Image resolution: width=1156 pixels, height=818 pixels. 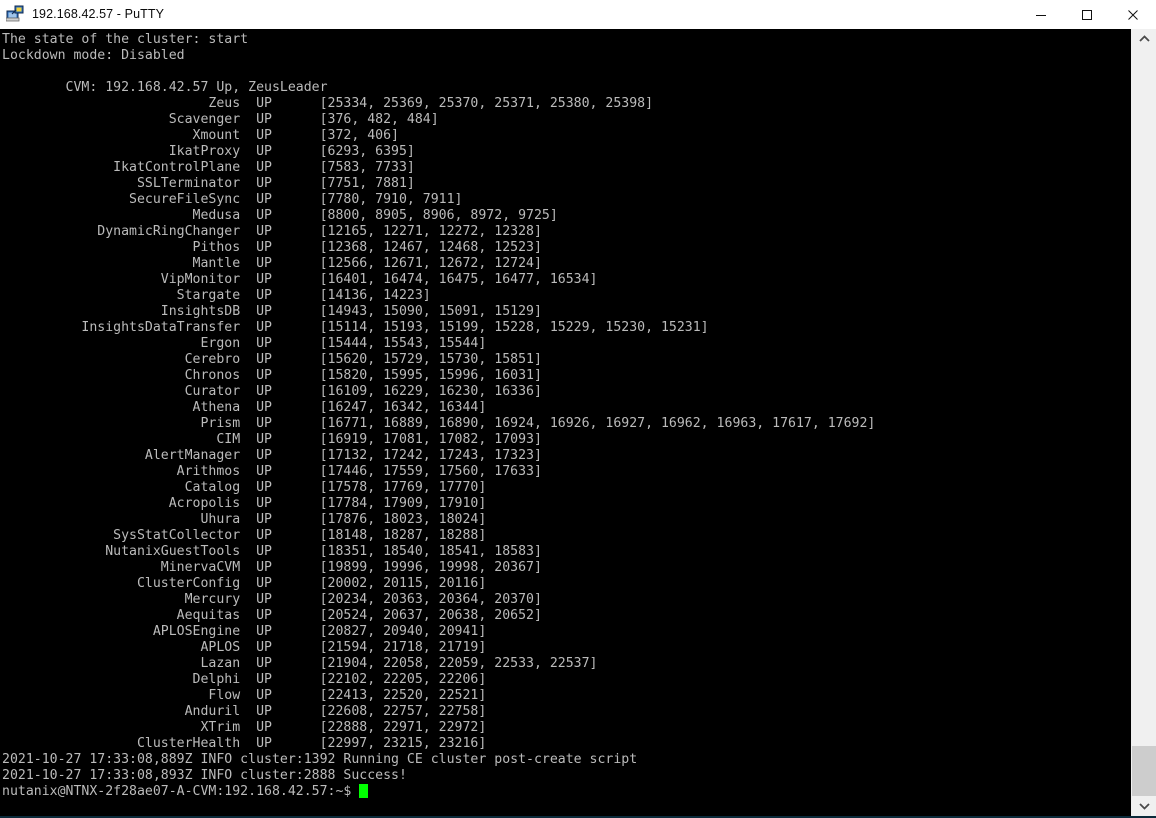 I want to click on service-row: Anduril UP [22608, 22757, 22758], so click(x=244, y=711).